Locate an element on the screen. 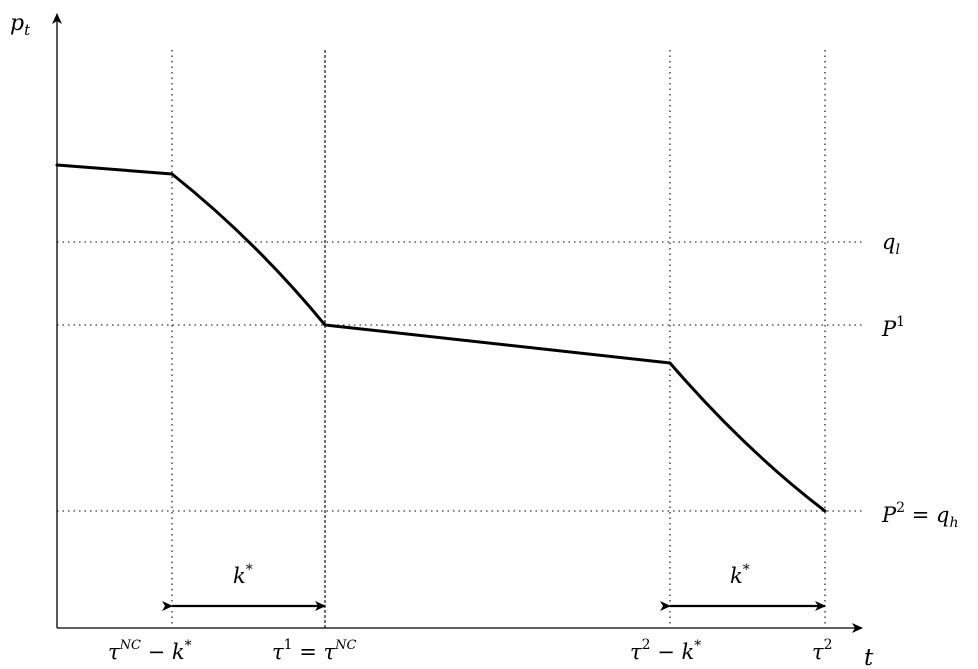 The image size is (978, 669). tick-label-tau2: τ2 is located at coordinates (822, 650).